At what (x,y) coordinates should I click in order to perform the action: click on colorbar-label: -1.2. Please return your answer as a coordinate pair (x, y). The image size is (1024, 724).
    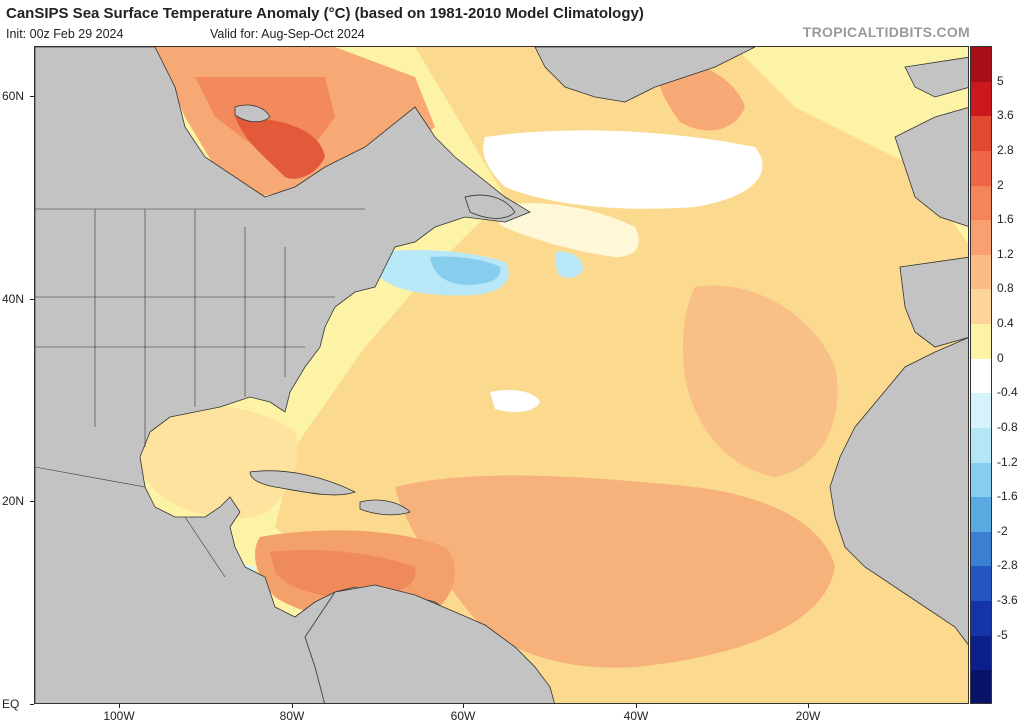
    Looking at the image, I should click on (1007, 461).